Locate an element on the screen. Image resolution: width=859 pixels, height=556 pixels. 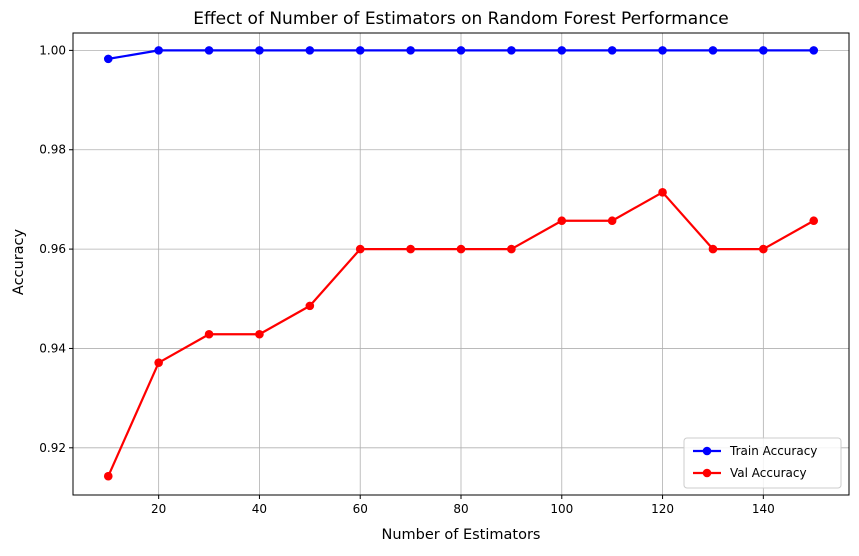
x-tick-label: 140 is located at coordinates (763, 509).